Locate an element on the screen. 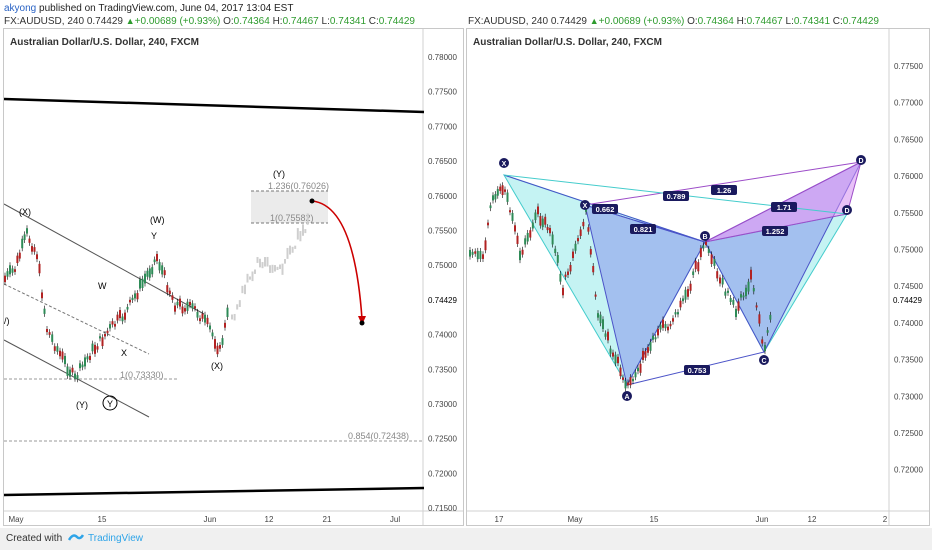 This screenshot has height=550, width=932. projection-arrow is located at coordinates (337, 260).